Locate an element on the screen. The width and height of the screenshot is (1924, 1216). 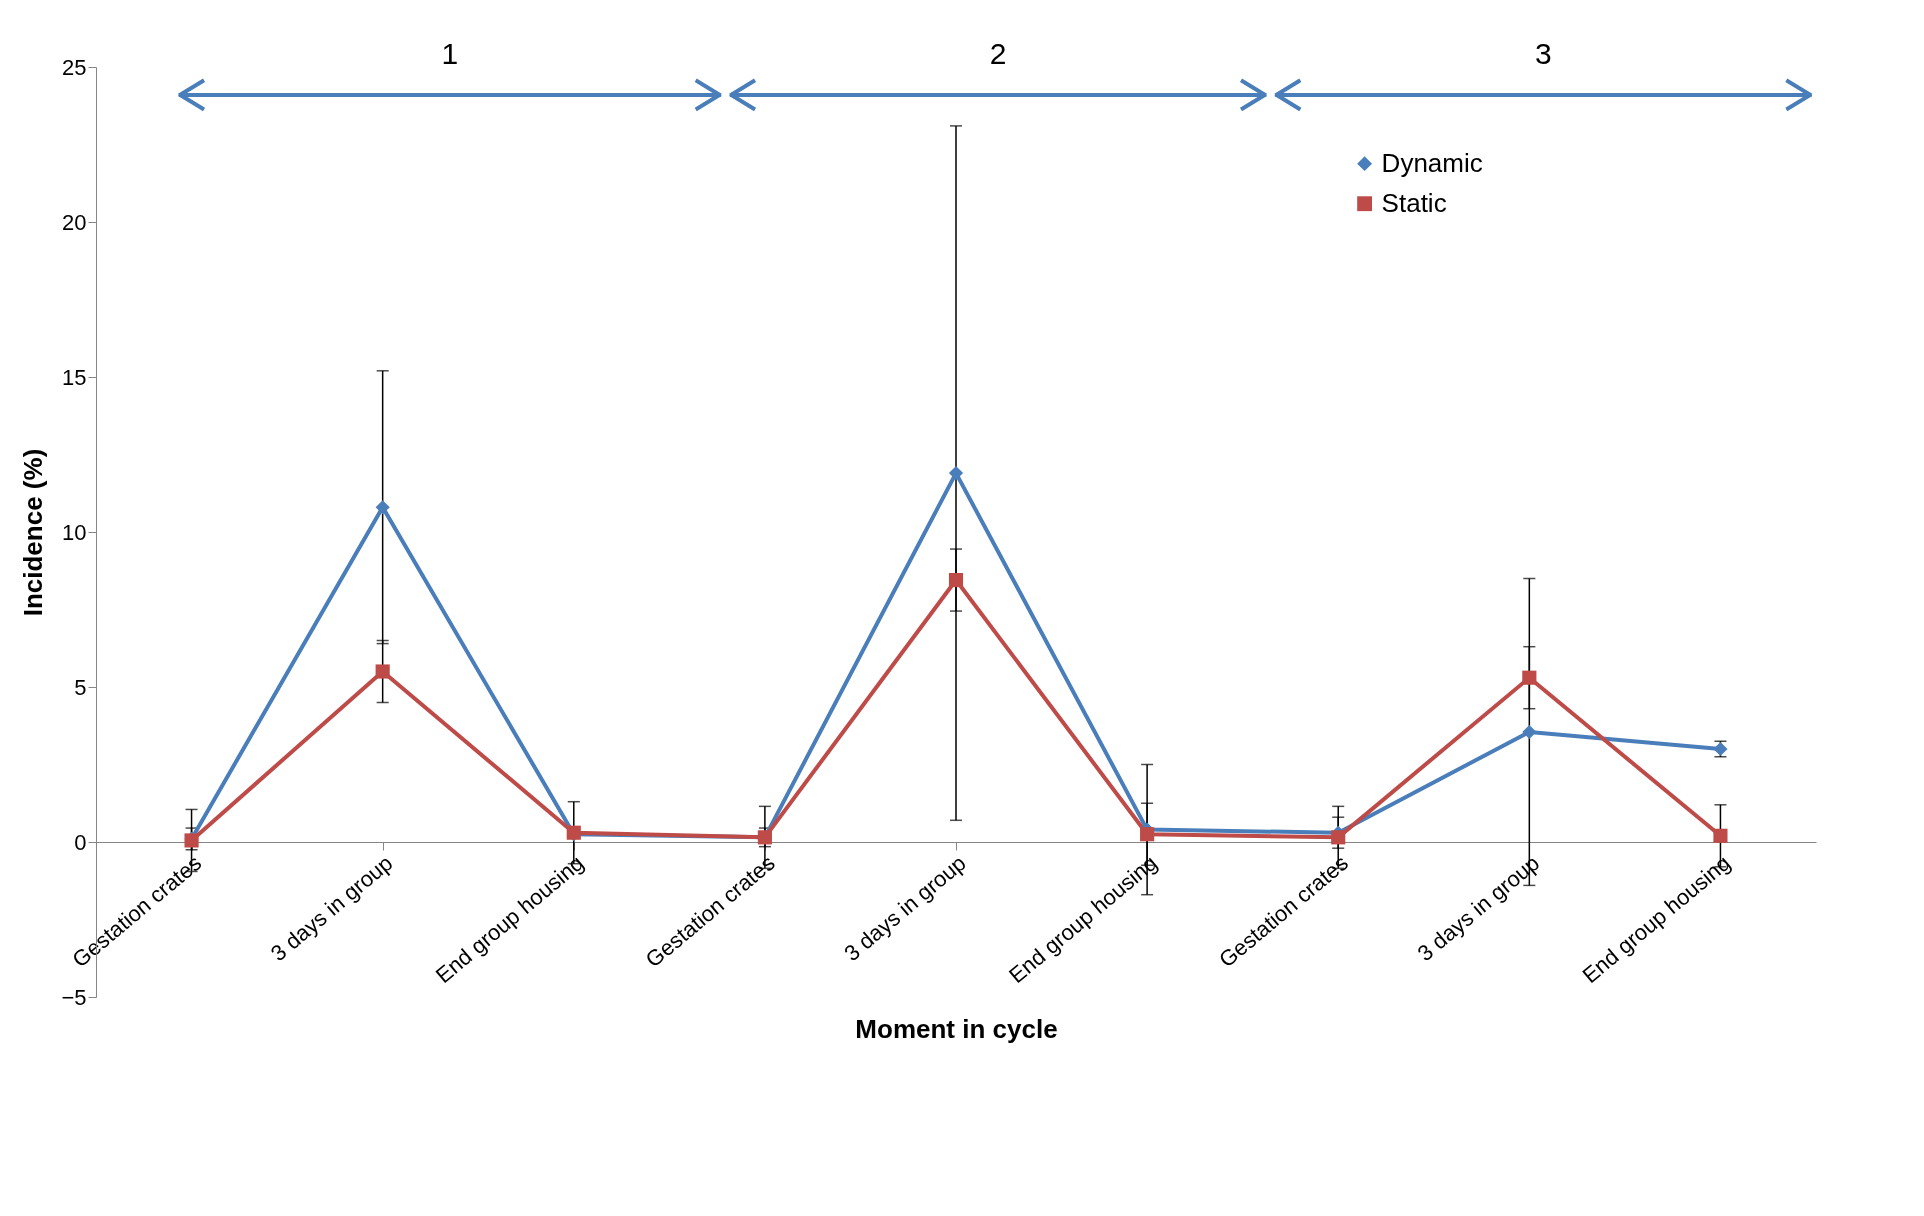
annotation: 2 is located at coordinates (998, 54).